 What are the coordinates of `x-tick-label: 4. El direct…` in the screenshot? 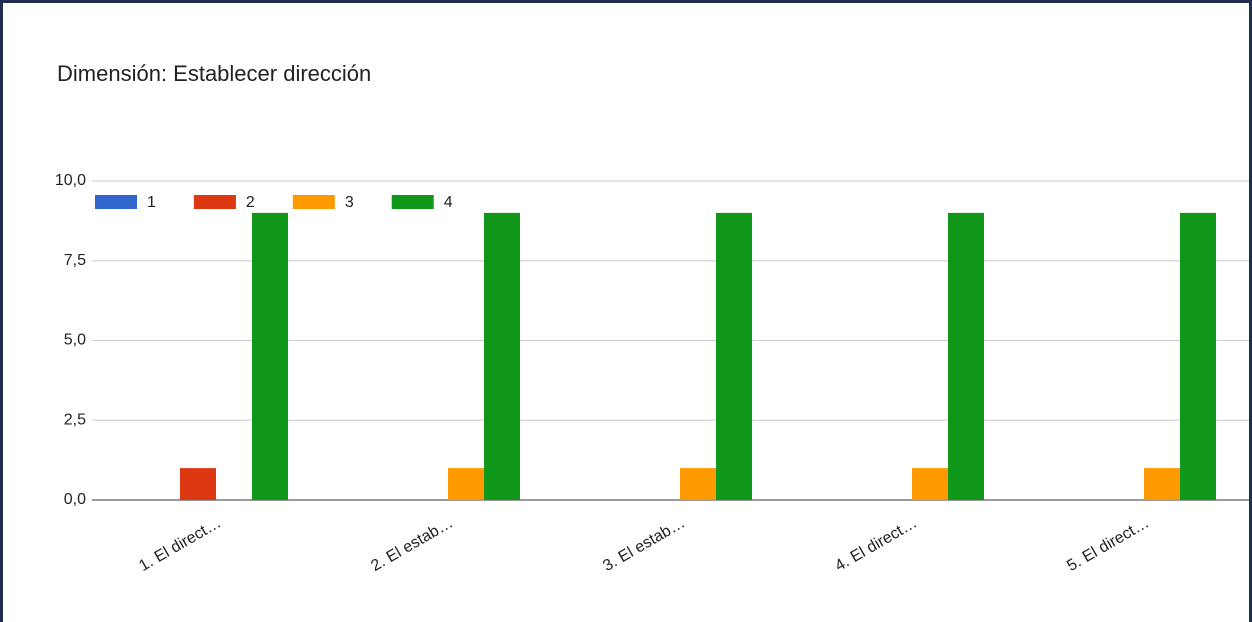 It's located at (876, 544).